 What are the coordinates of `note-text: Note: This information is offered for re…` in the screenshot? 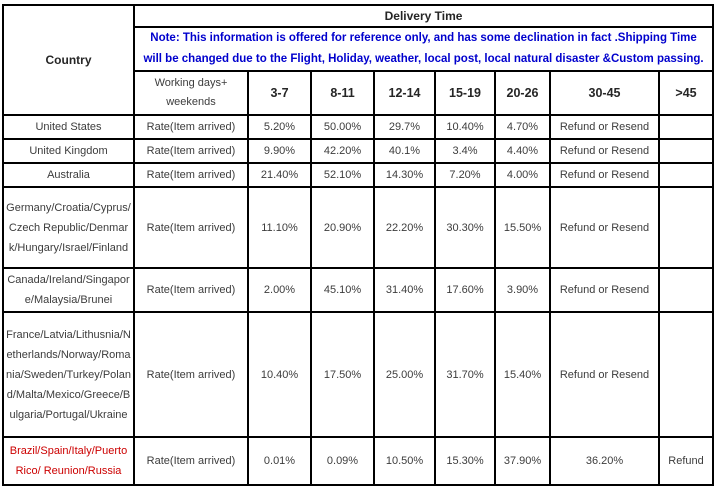 It's located at (423, 49).